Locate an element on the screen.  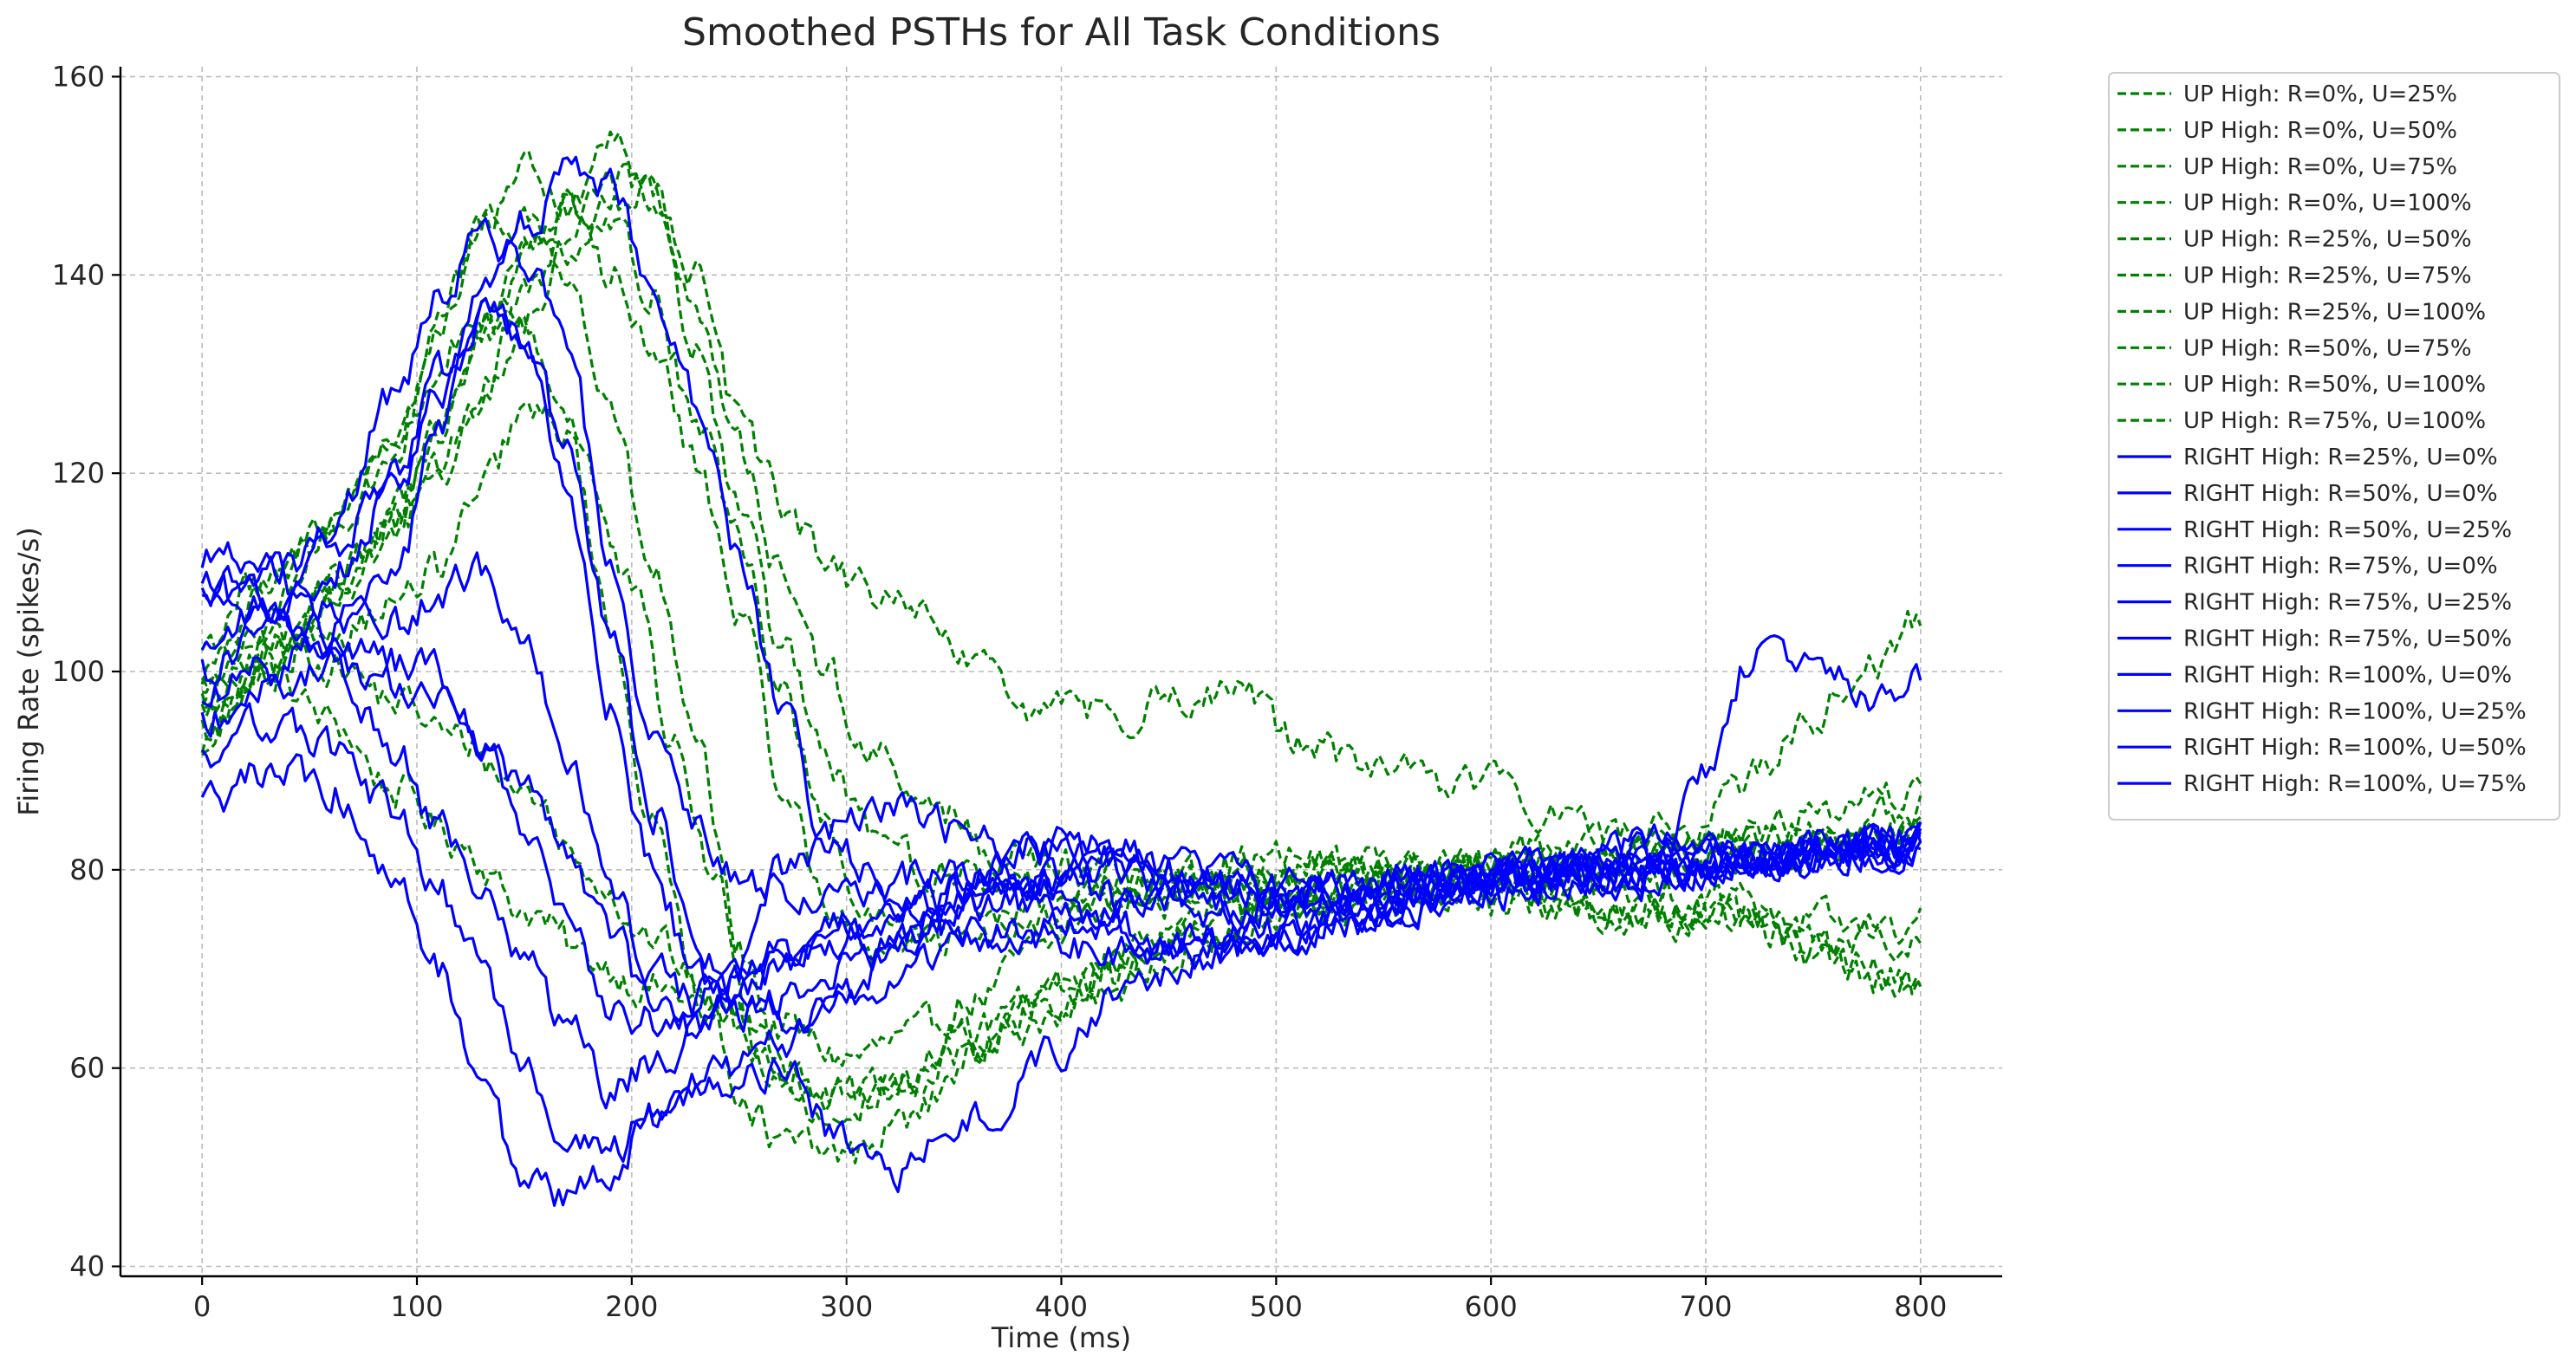
x-axis-ticks: 0 100 200 300 400 500 600 700 800 is located at coordinates (1070, 1299).